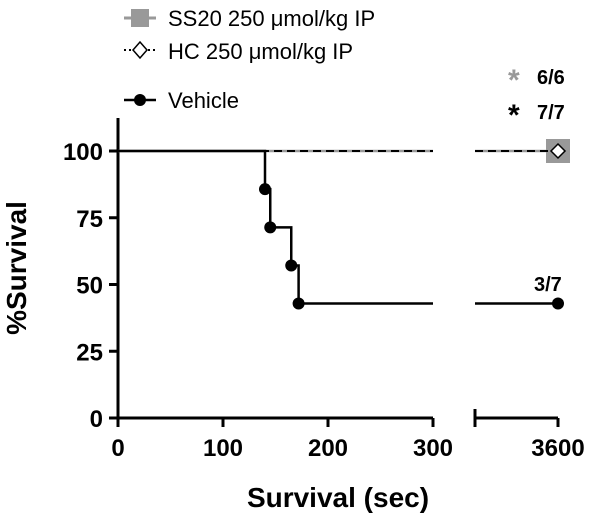 The height and width of the screenshot is (524, 596). I want to click on x-axis, so click(337, 418).